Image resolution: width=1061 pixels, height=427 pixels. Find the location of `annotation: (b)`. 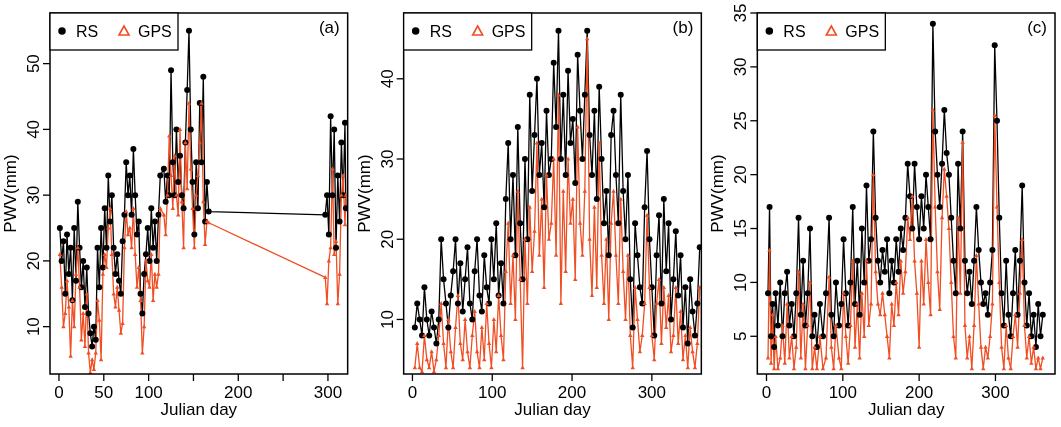

annotation: (b) is located at coordinates (683, 27).